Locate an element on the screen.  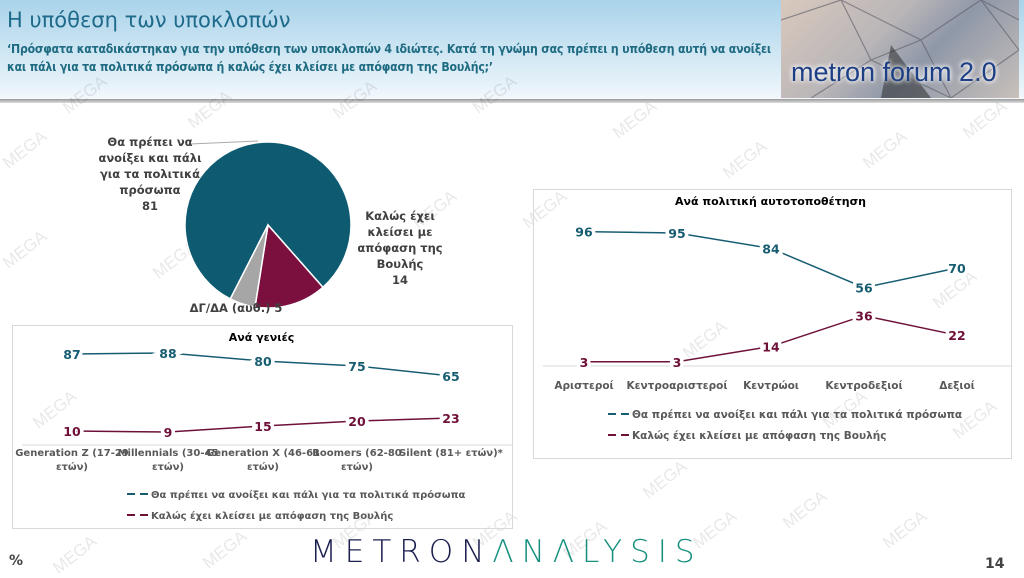
x-tick-label: Millennials (30-45 is located at coordinates (168, 453).